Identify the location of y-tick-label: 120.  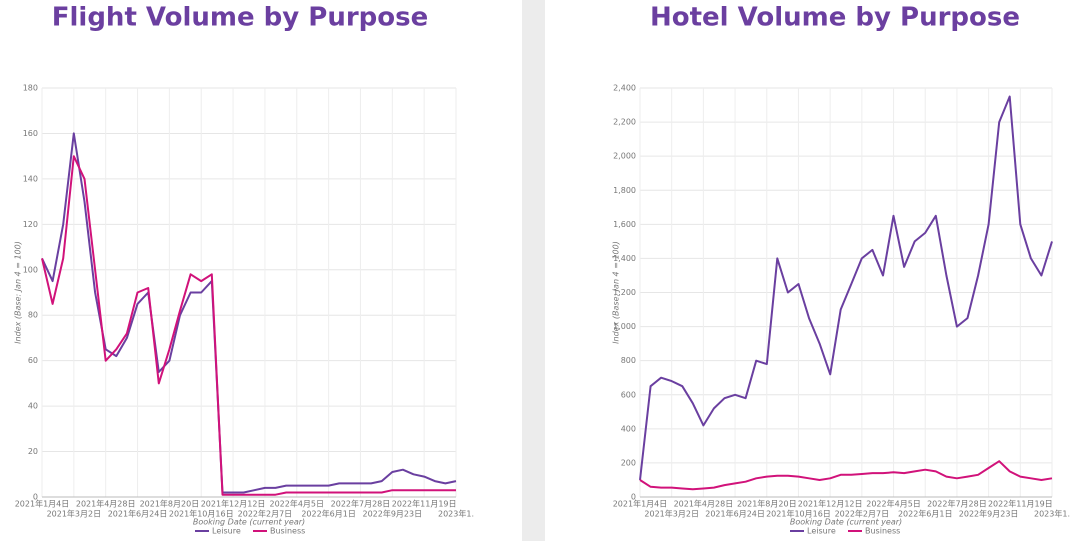
(30, 224).